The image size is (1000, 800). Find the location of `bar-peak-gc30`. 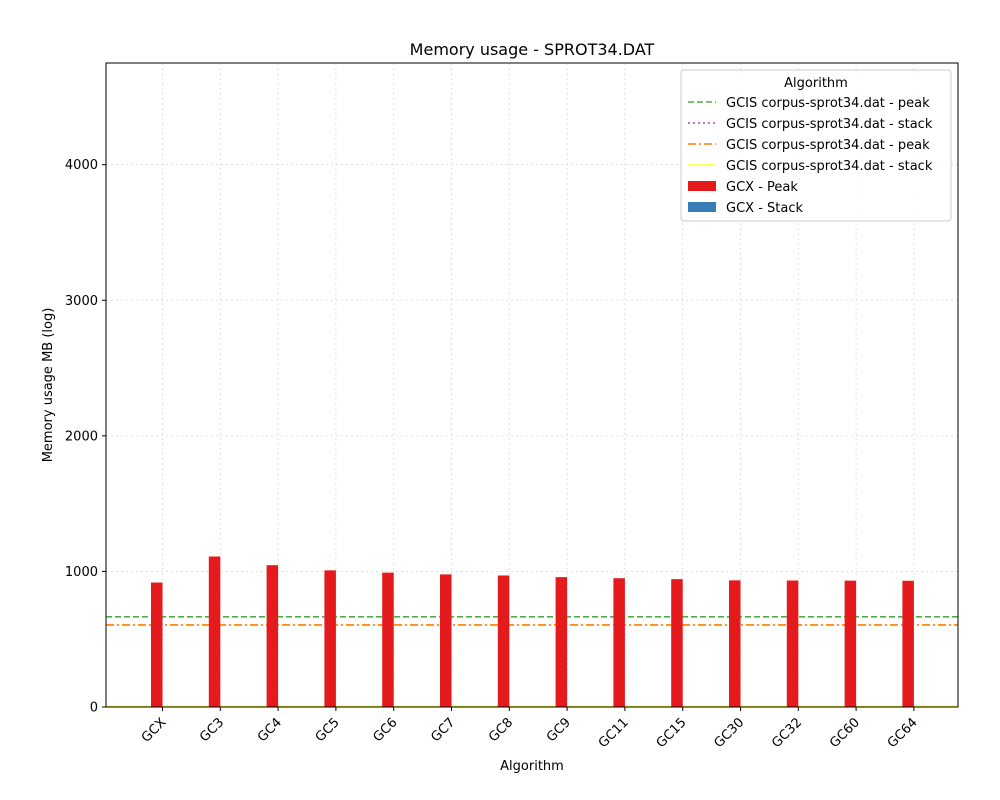

bar-peak-gc30 is located at coordinates (735, 643).